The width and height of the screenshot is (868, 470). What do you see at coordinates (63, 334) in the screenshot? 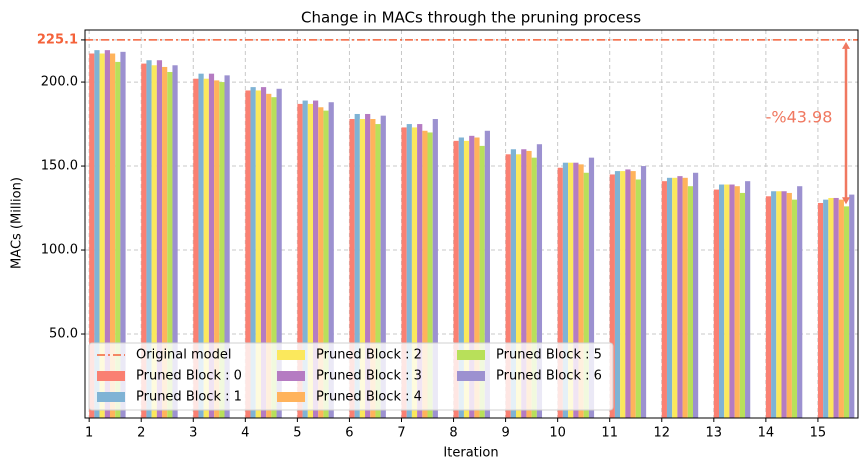
I see `y-tick-label: 50.0` at bounding box center [63, 334].